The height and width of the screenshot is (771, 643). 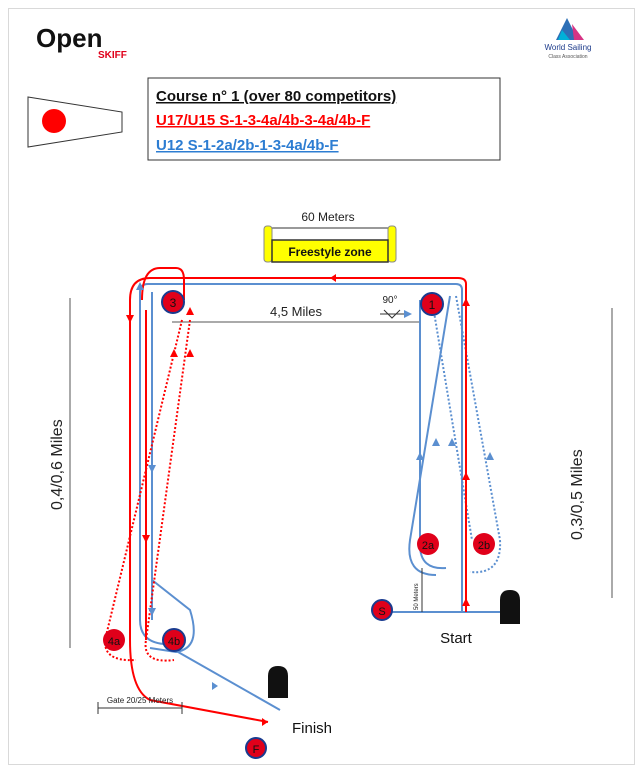 I want to click on start-boat-icon, so click(x=510, y=607).